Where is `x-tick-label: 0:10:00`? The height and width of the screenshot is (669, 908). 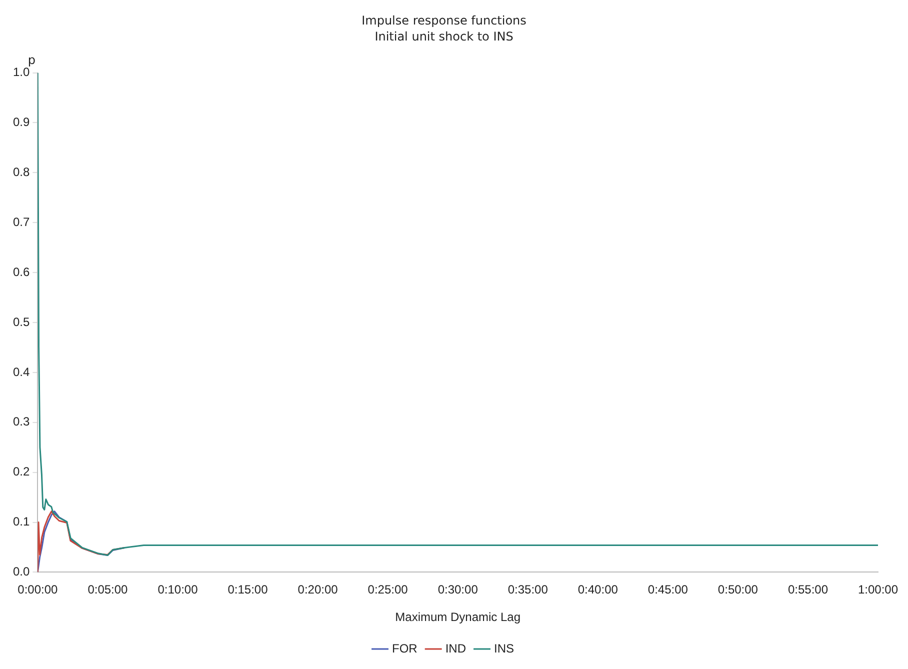
x-tick-label: 0:10:00 is located at coordinates (178, 589).